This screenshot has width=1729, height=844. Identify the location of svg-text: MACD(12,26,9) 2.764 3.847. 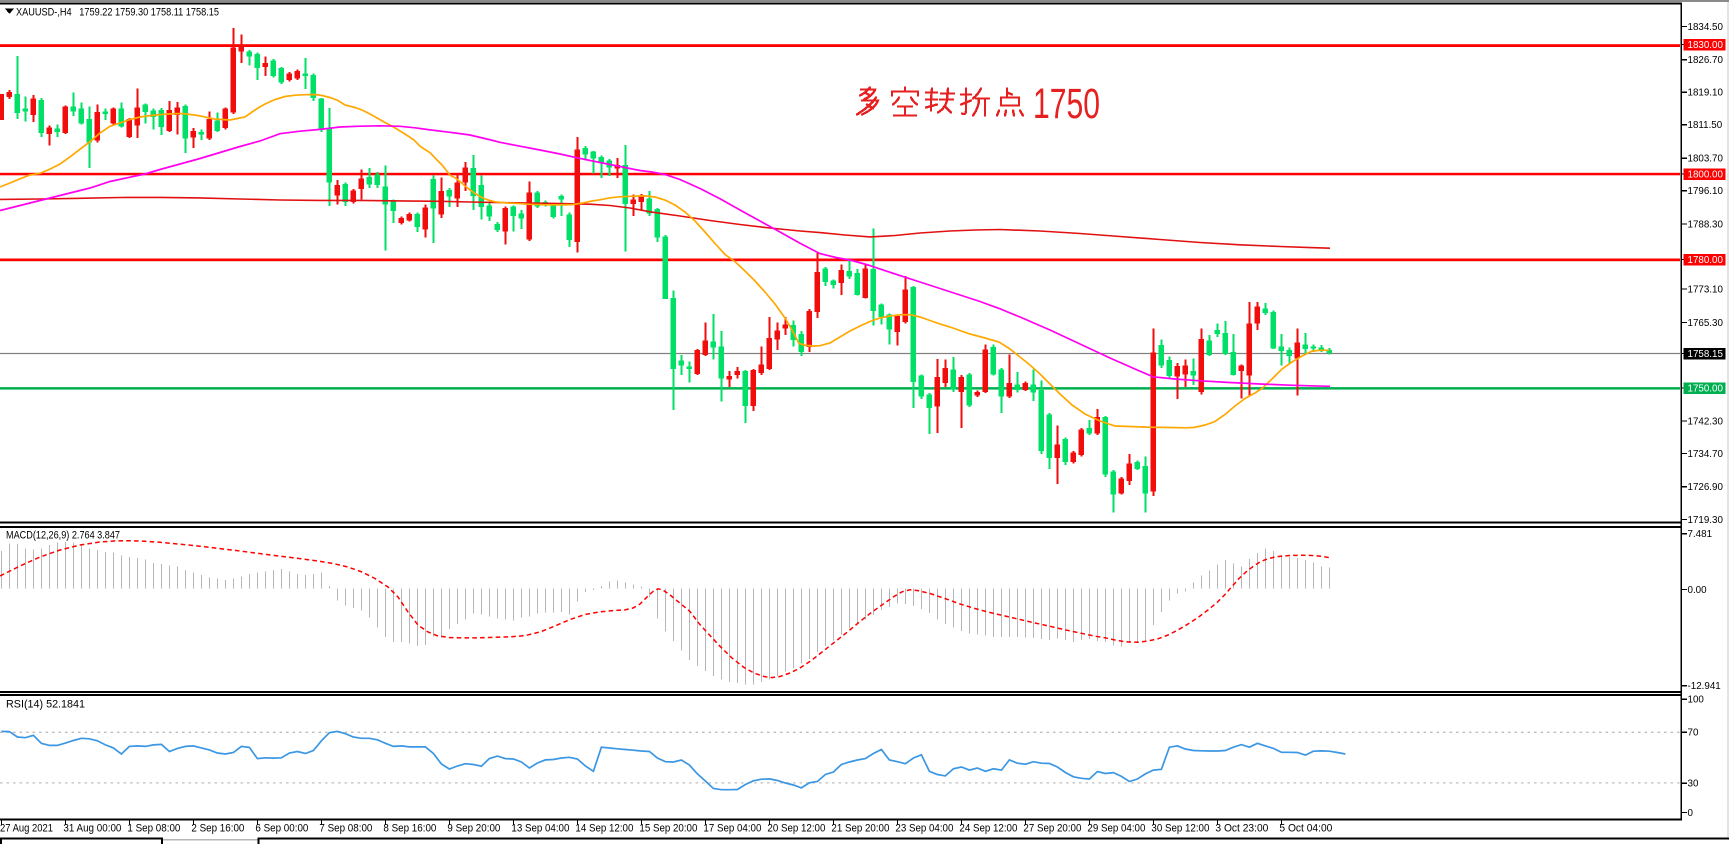
(63, 536).